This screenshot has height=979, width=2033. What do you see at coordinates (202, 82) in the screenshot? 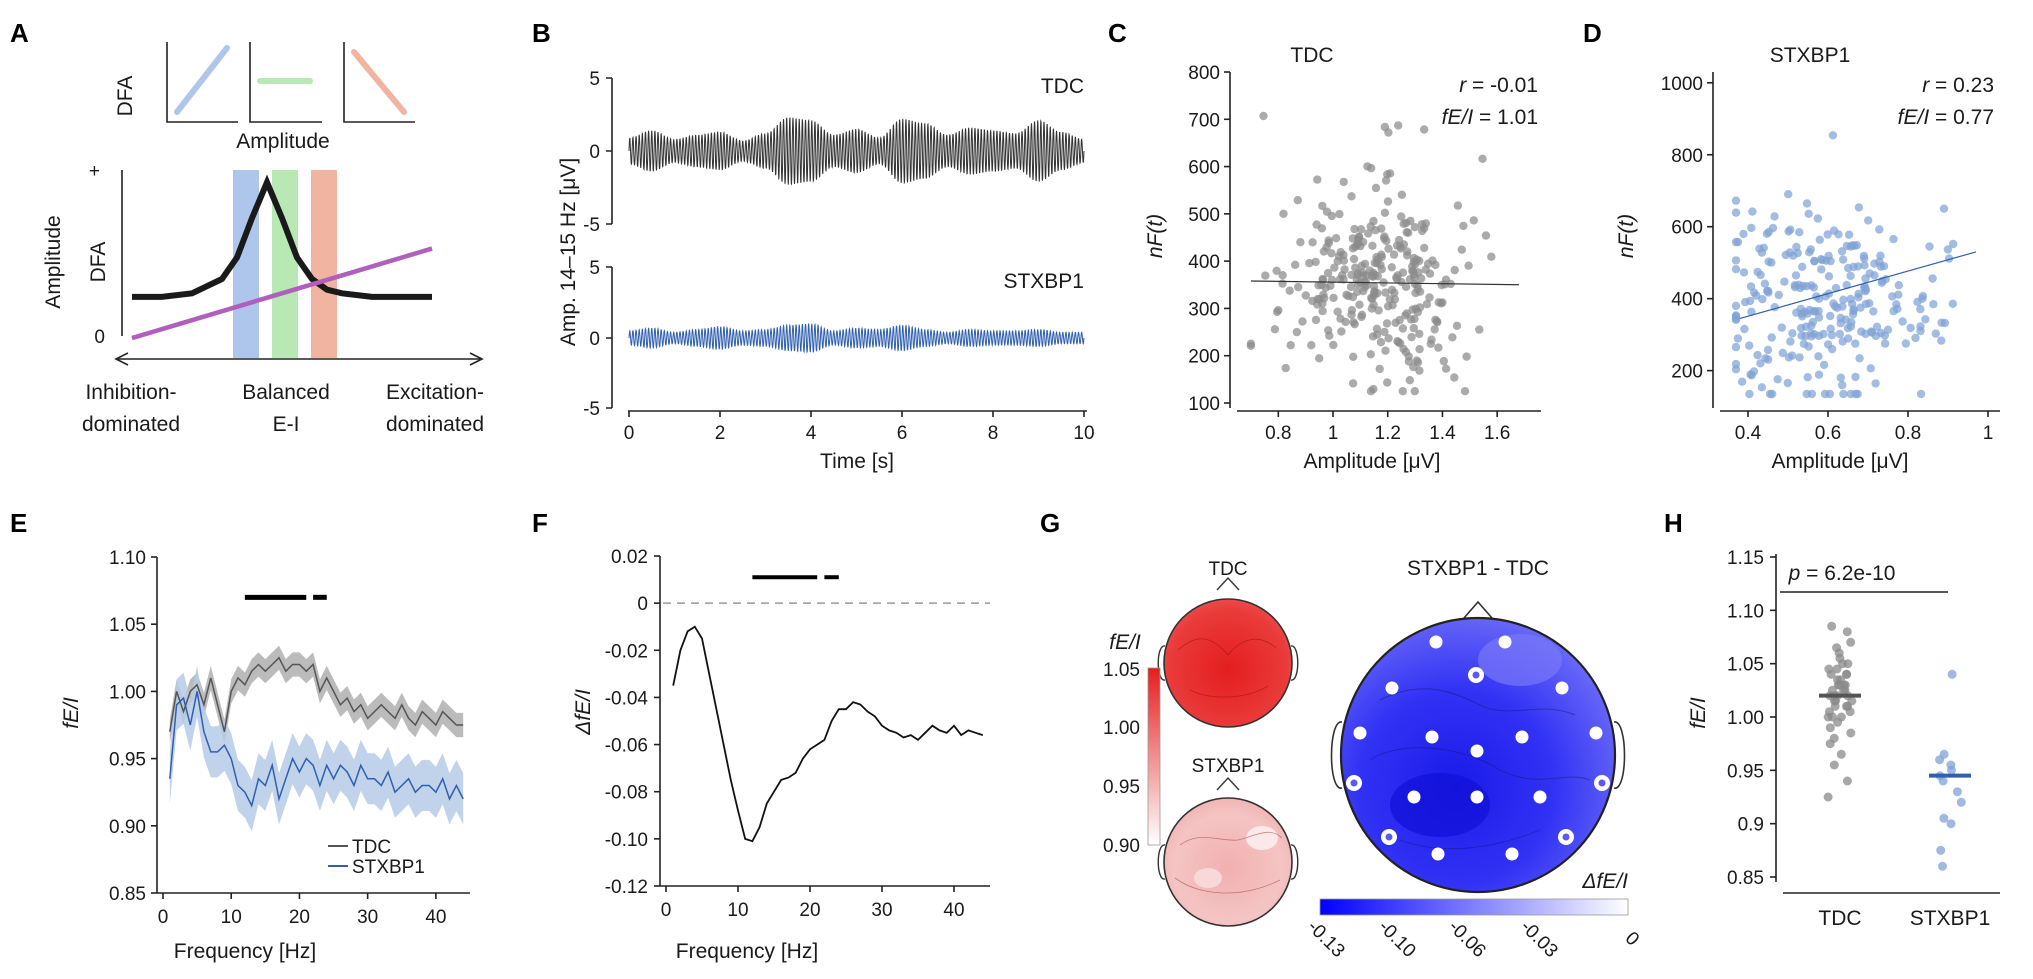
I see `inset-increasing` at bounding box center [202, 82].